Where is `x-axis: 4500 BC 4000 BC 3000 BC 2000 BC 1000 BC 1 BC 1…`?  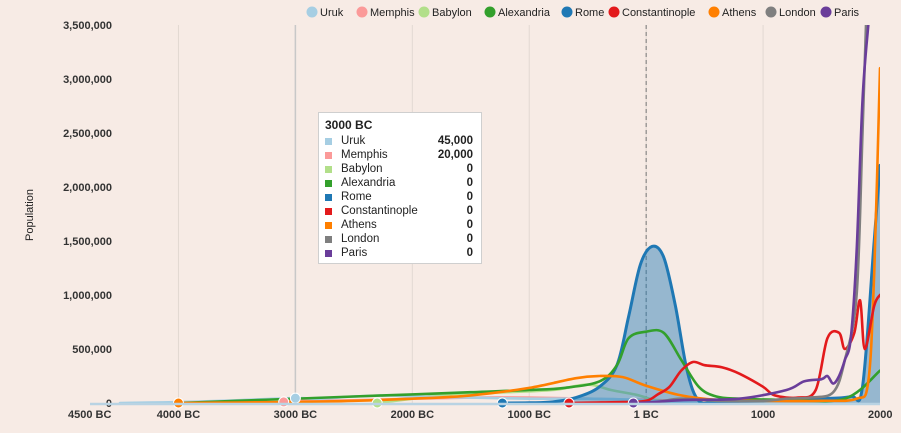 x-axis: 4500 BC 4000 BC 3000 BC 2000 BC 1000 BC 1 BC 1… is located at coordinates (480, 411).